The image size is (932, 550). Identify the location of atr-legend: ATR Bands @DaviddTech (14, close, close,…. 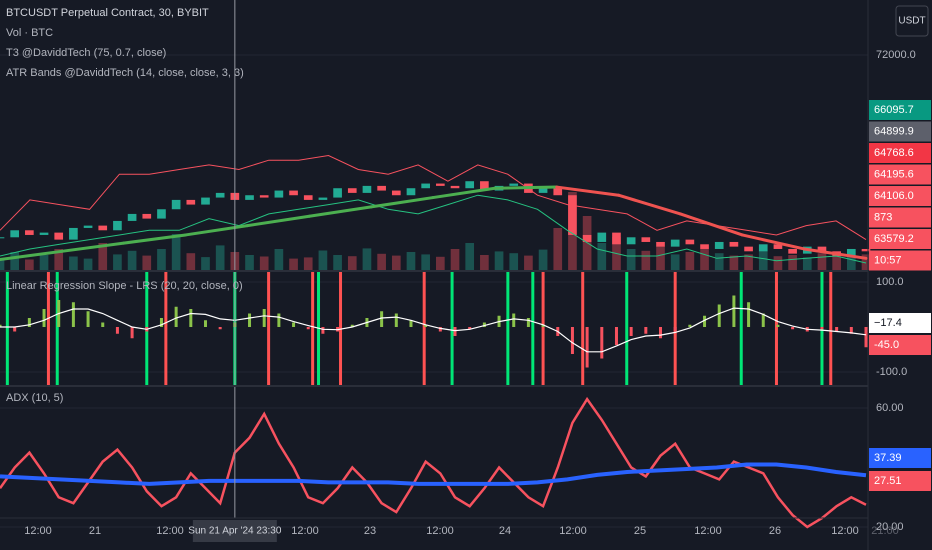
(125, 73).